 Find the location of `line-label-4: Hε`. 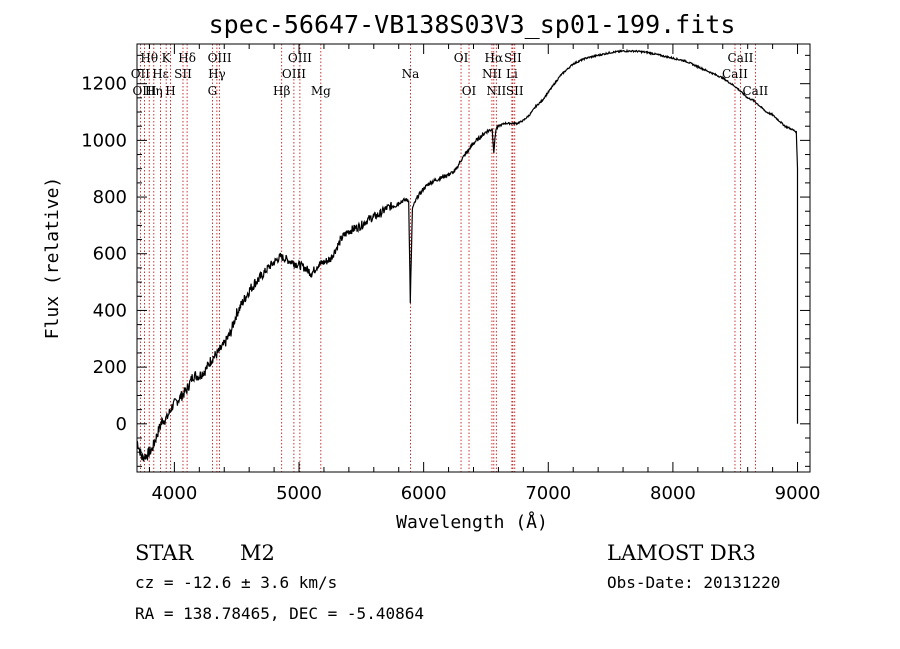

line-label-4: Hε is located at coordinates (160, 74).